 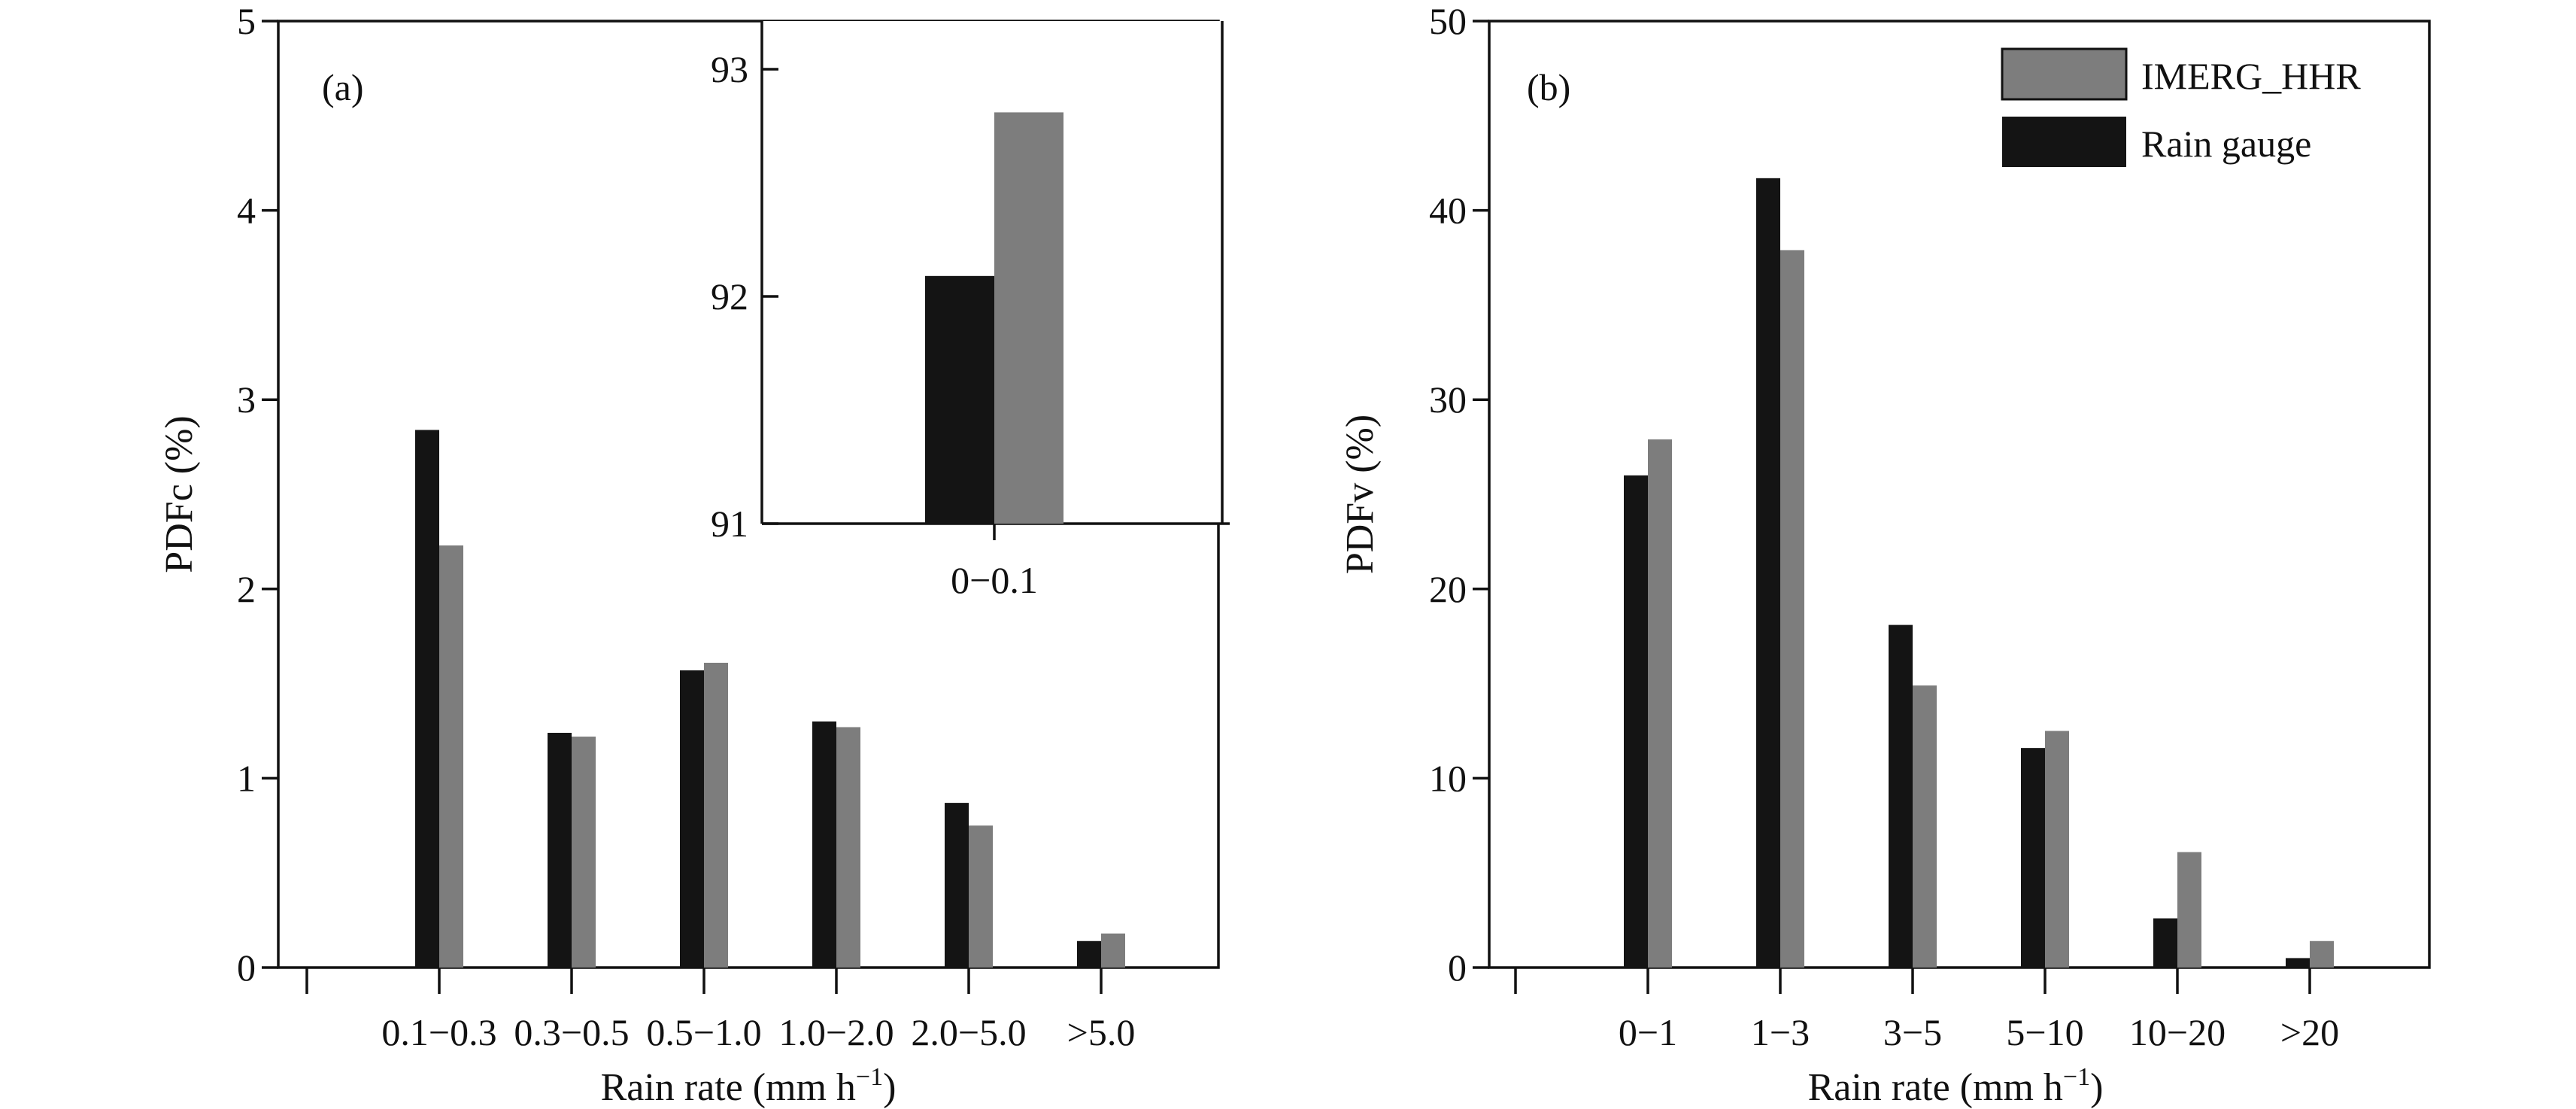 What do you see at coordinates (770, 699) in the screenshot?
I see `panel-a-bars` at bounding box center [770, 699].